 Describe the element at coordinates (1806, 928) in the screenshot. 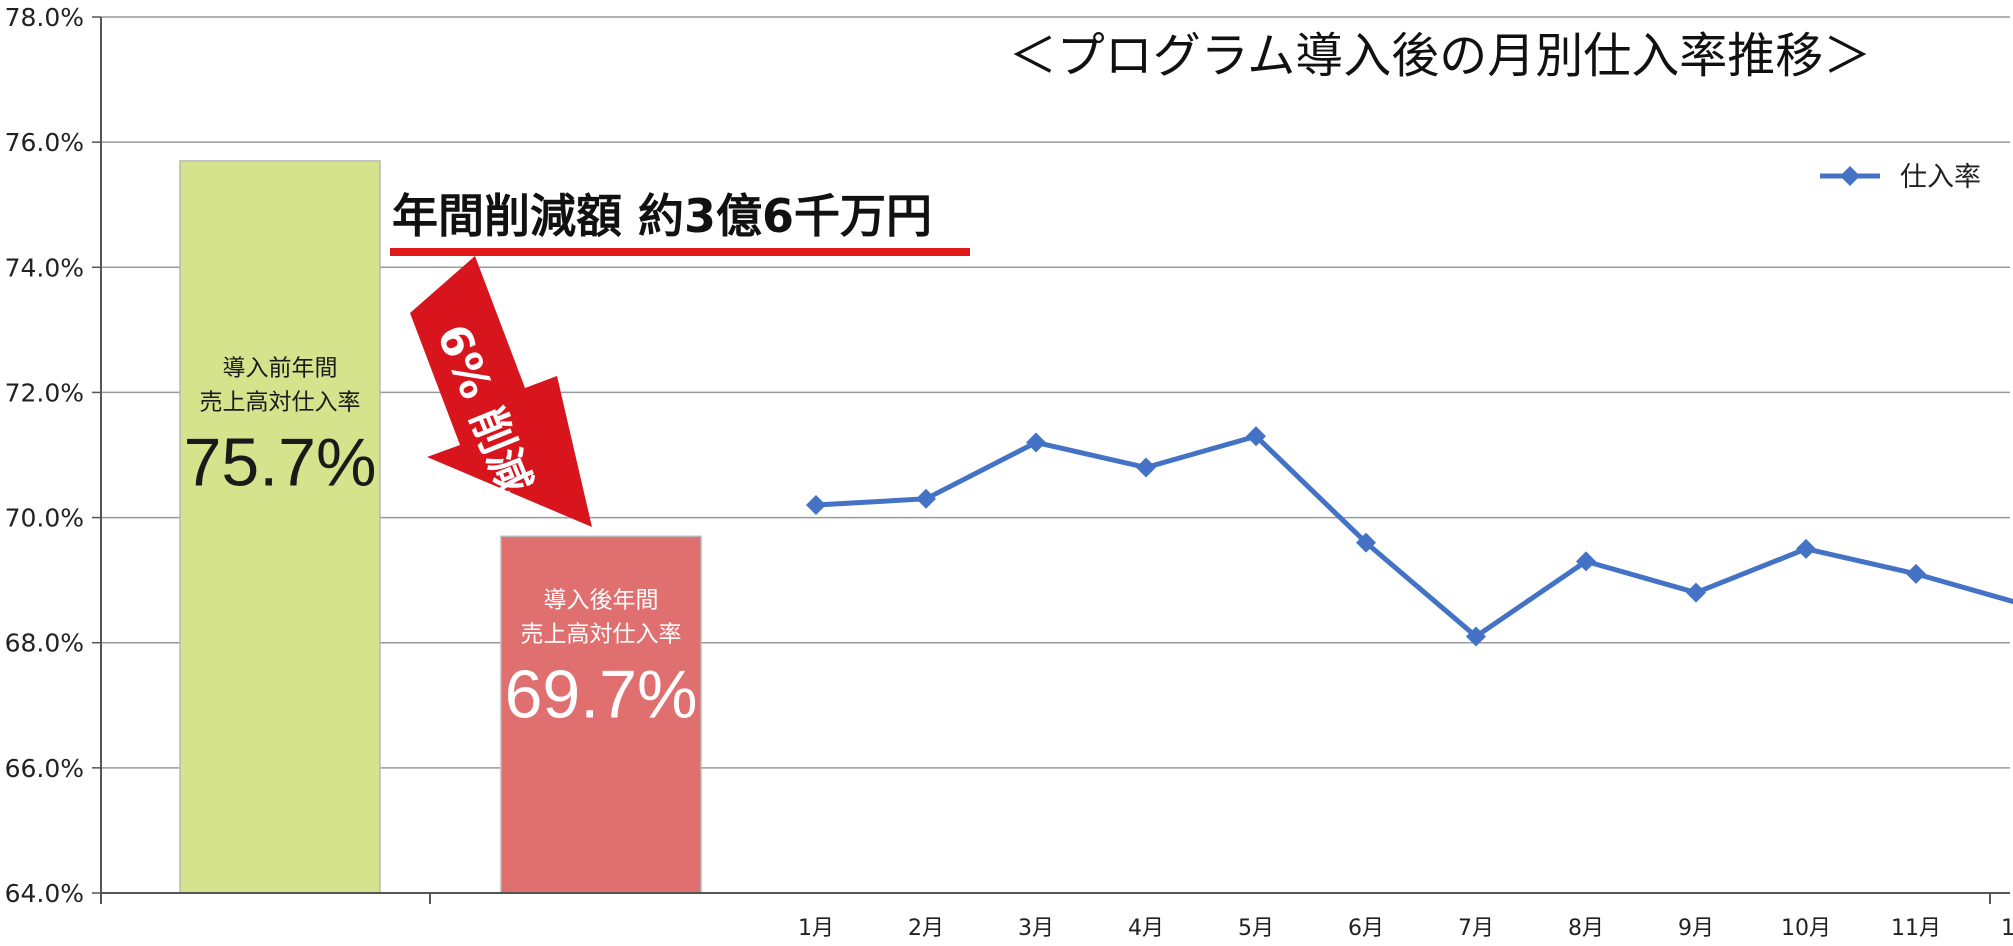

I see `x-category-label: 10月` at that location.